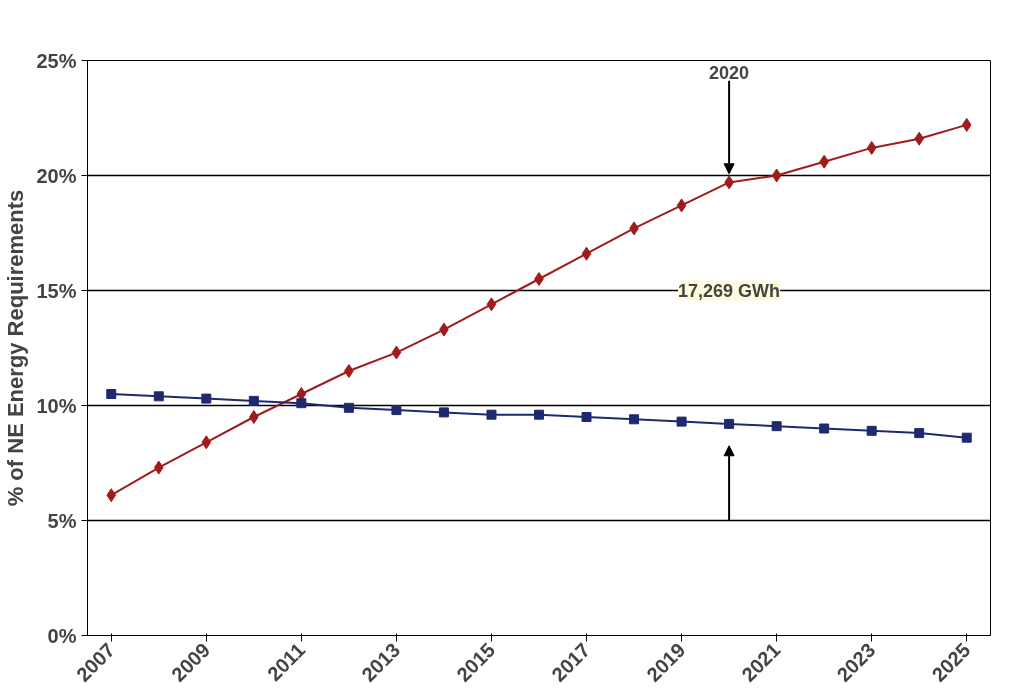 The width and height of the screenshot is (1031, 697). What do you see at coordinates (56, 175) in the screenshot?
I see `y-tick-label: 20%` at bounding box center [56, 175].